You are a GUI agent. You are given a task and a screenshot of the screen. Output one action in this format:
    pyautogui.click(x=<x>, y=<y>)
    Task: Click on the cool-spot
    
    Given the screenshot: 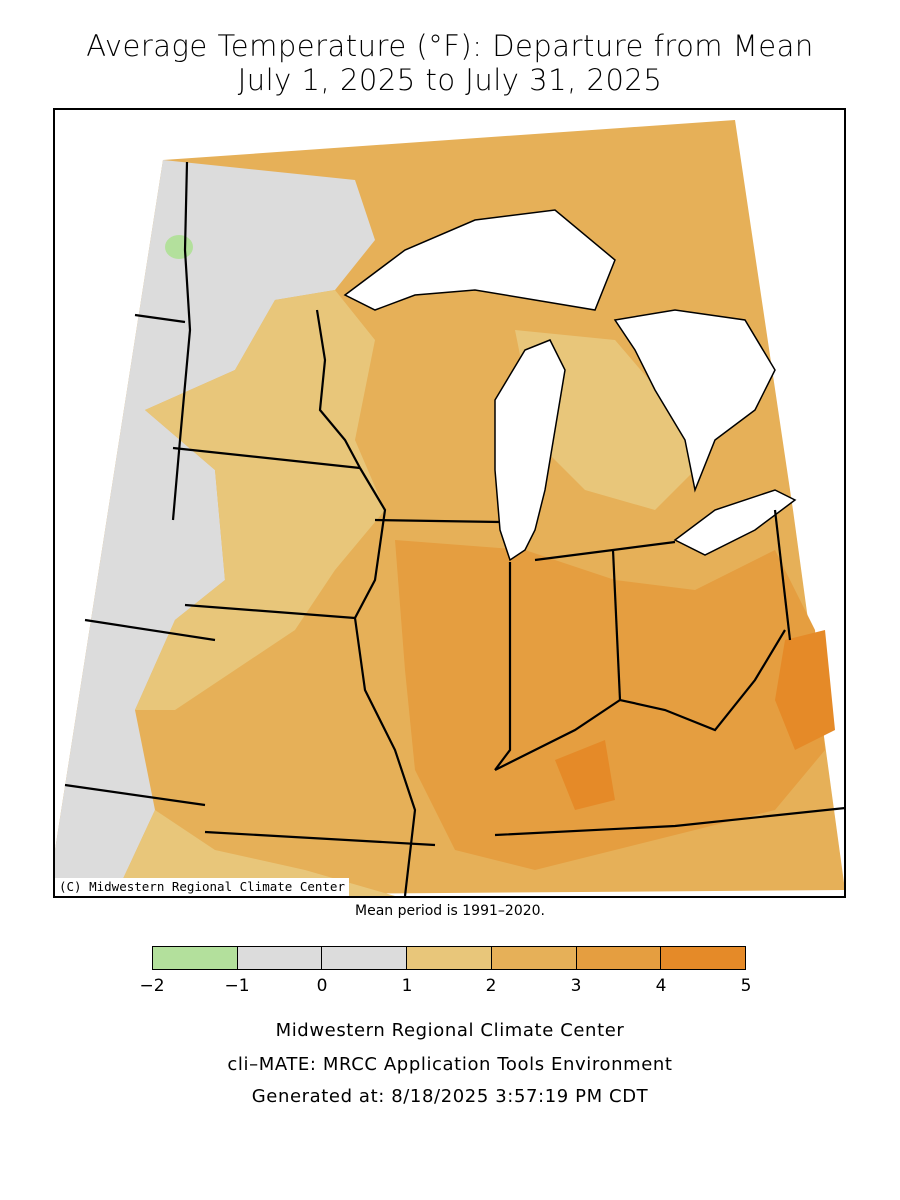 What is the action you would take?
    pyautogui.click(x=179, y=247)
    